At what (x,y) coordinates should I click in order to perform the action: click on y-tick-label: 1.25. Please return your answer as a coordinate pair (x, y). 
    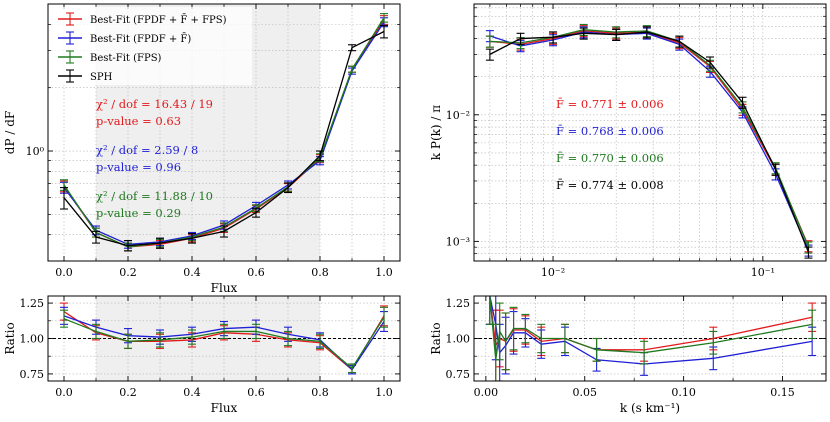
    Looking at the image, I should click on (32, 303).